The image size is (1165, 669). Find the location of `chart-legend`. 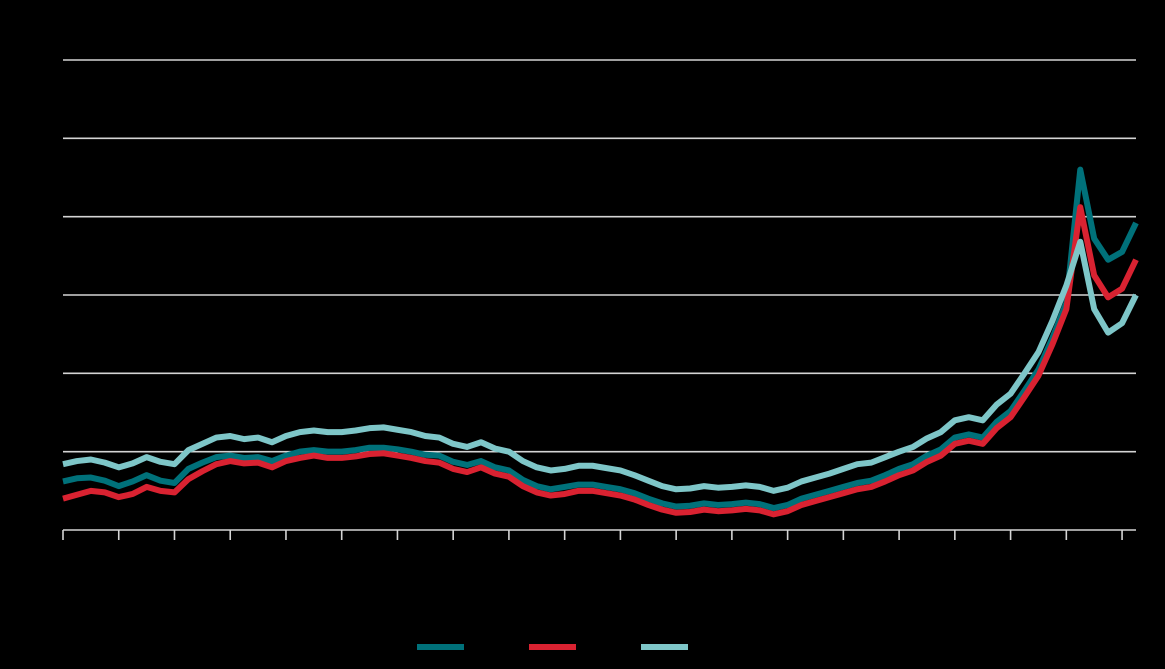

chart-legend is located at coordinates (582, 648).